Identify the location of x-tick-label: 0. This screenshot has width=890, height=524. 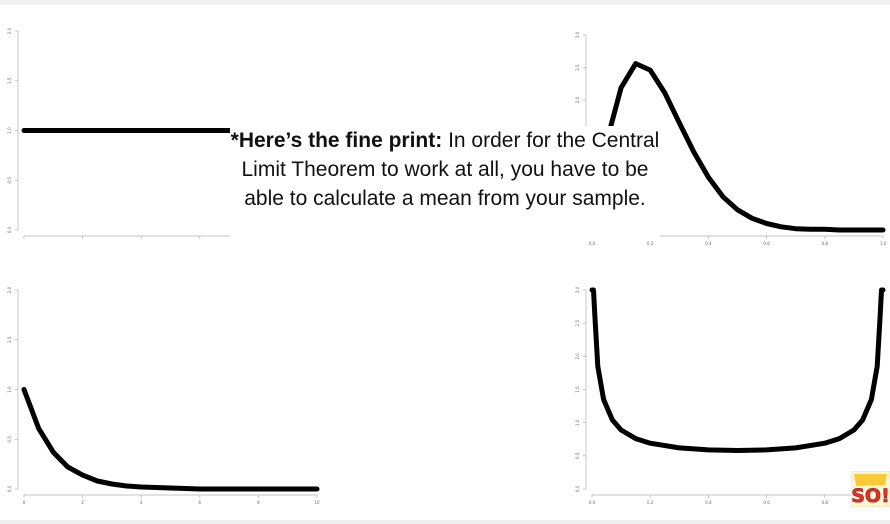
(24, 502).